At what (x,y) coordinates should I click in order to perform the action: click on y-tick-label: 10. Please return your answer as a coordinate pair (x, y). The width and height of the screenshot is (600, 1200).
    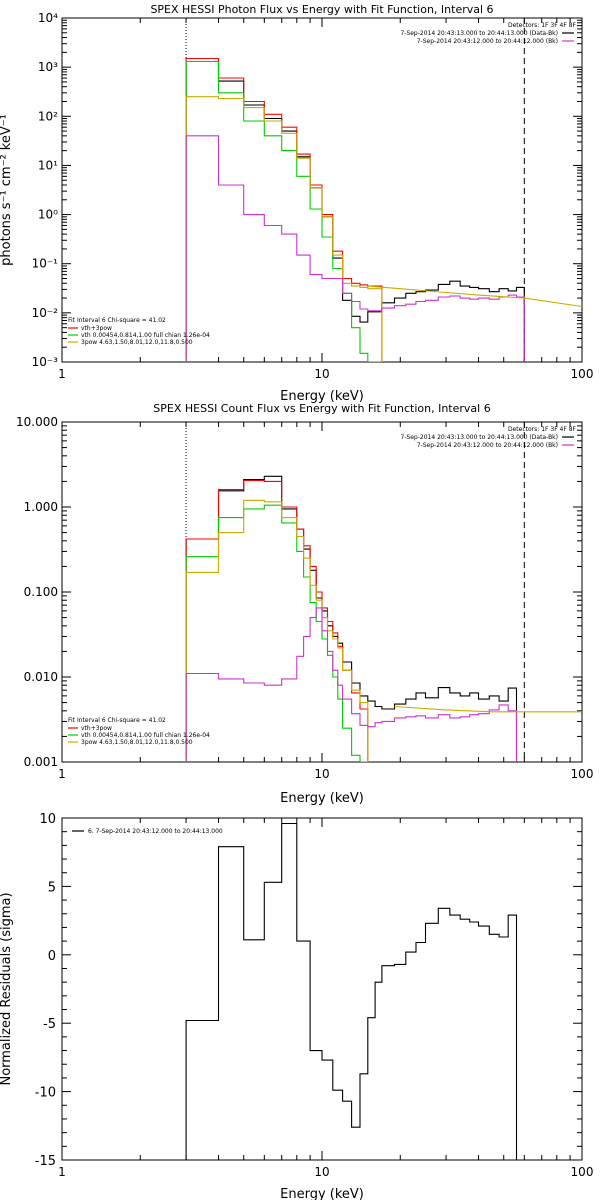
    Looking at the image, I should click on (47, 819).